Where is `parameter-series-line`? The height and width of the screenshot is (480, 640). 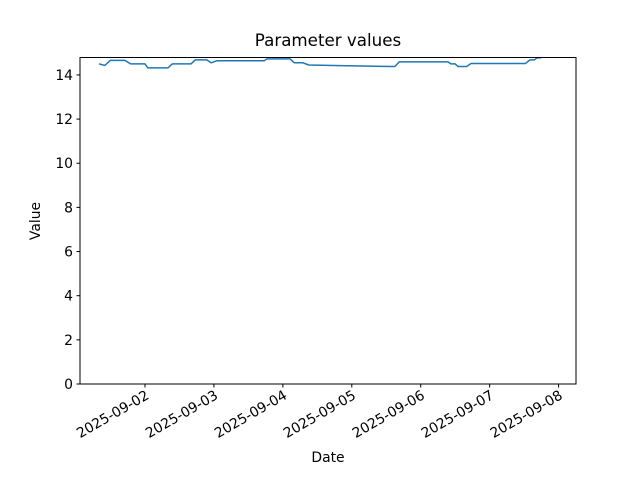 parameter-series-line is located at coordinates (320, 62).